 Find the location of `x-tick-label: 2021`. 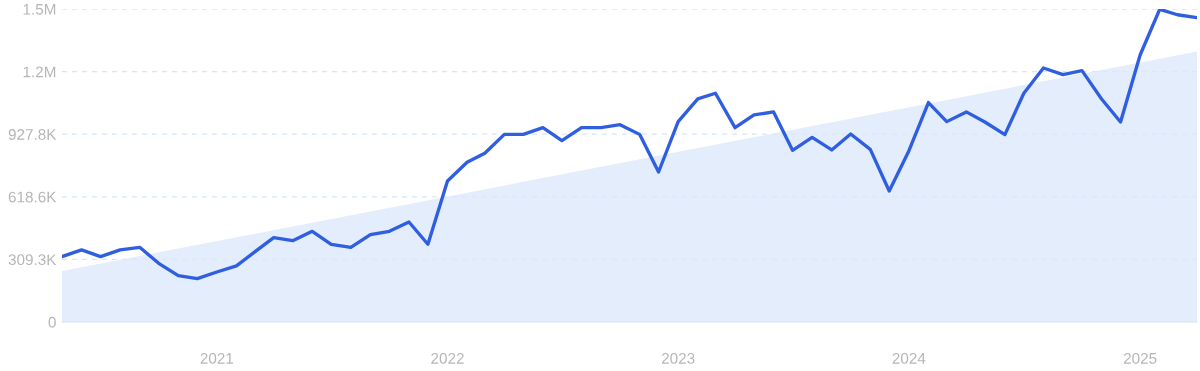

x-tick-label: 2021 is located at coordinates (217, 358).